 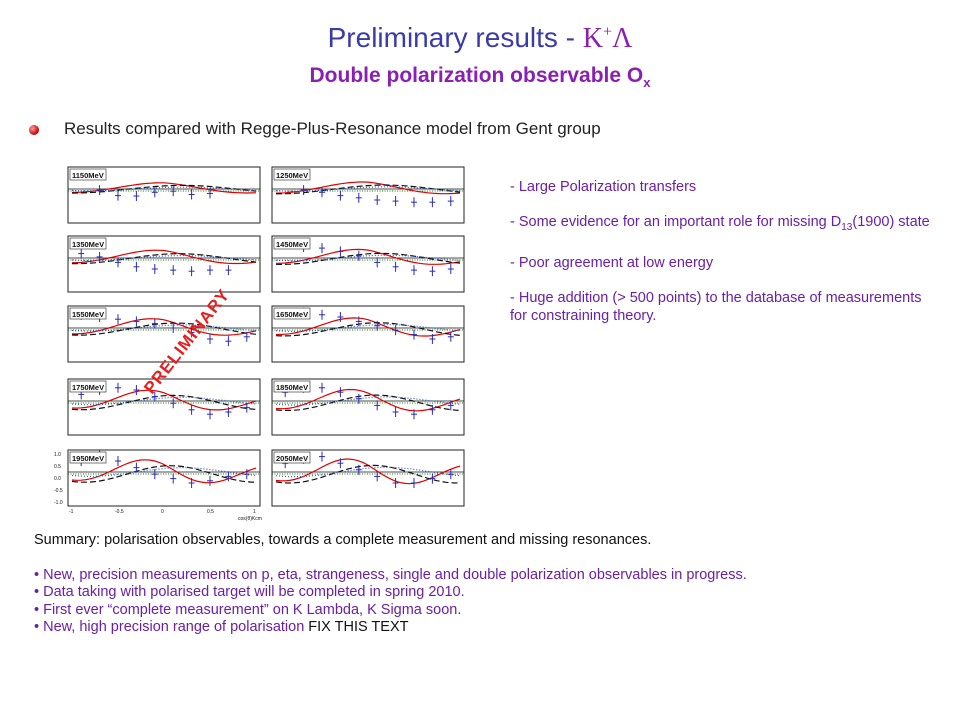 I want to click on energy-label: 1650MeV, so click(x=292, y=314).